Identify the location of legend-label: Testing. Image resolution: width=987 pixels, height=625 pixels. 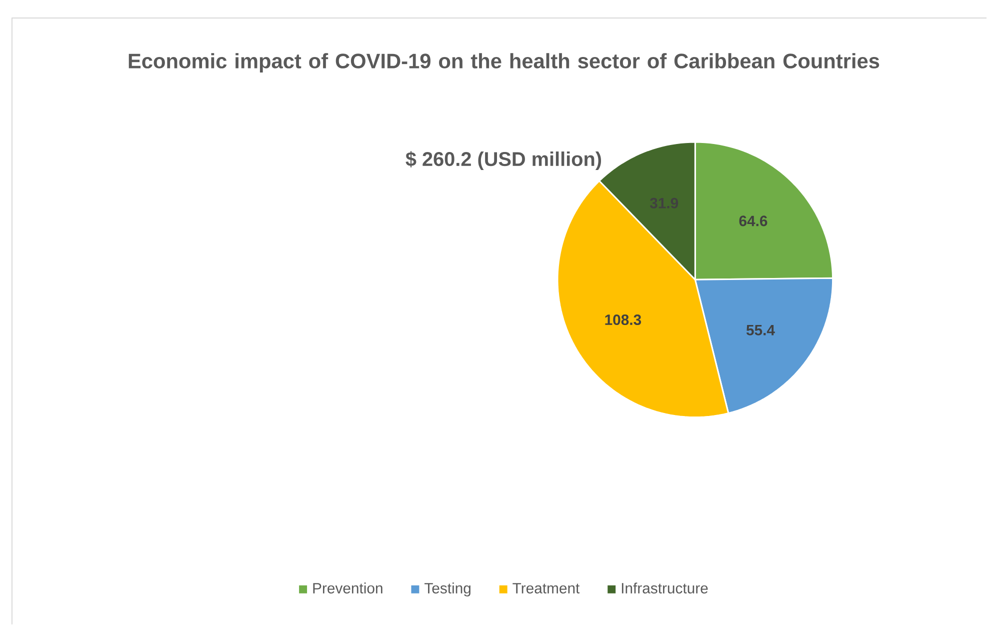
(447, 589).